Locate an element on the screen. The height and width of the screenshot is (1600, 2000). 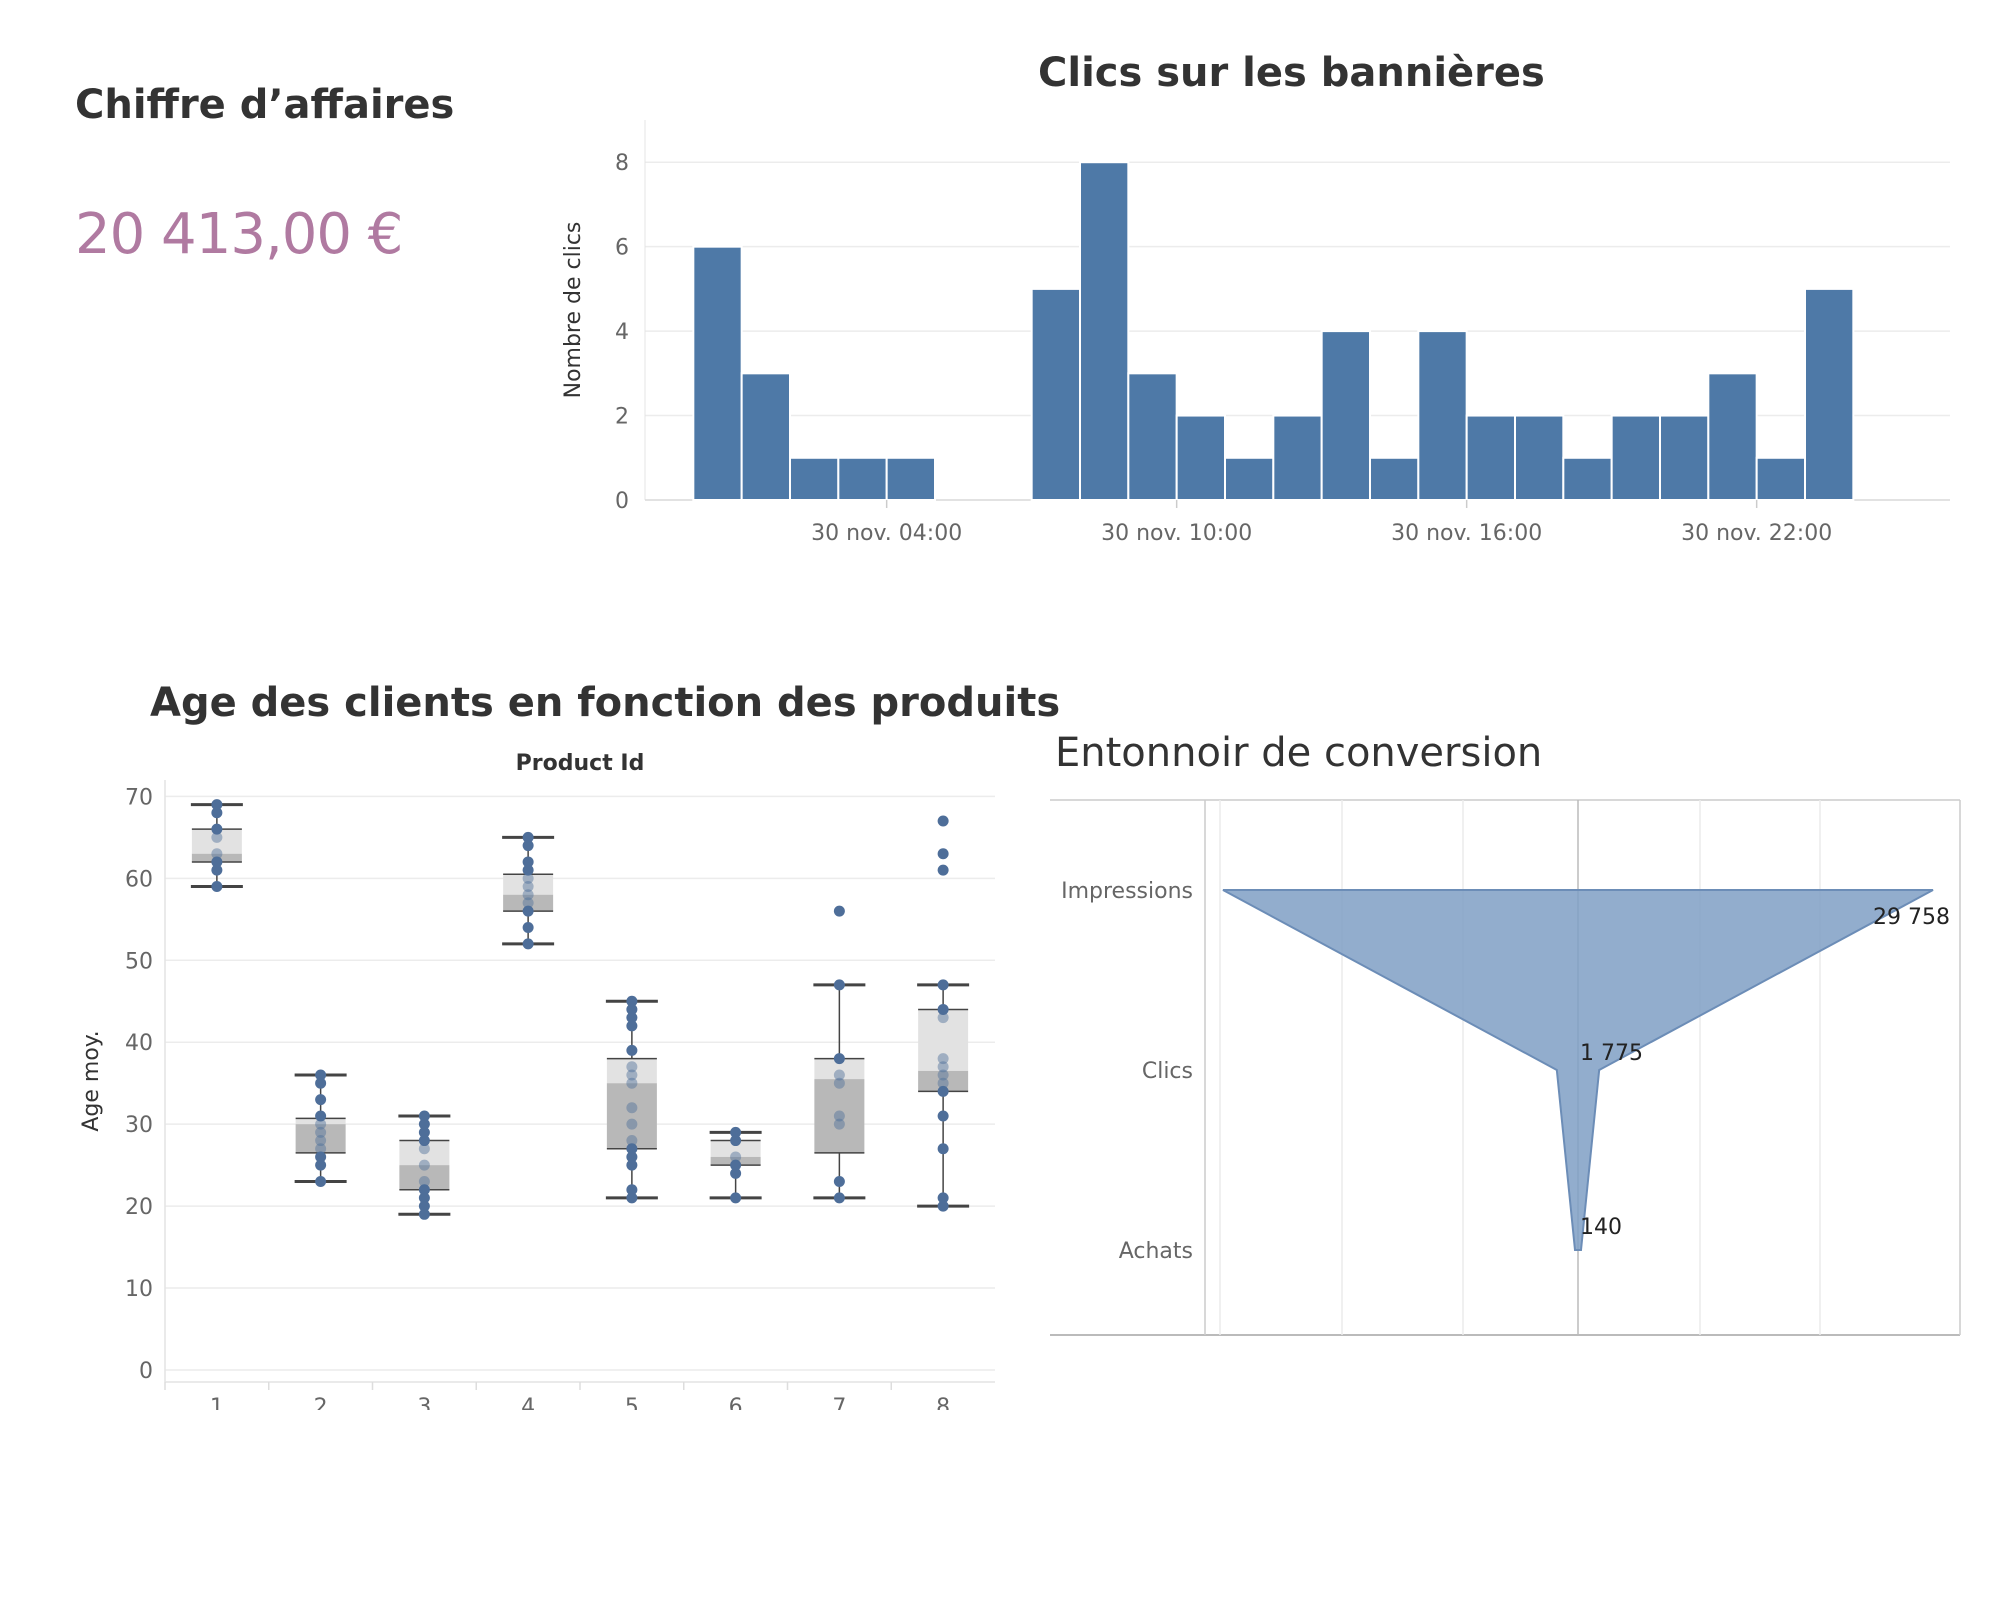
x-tick-label: 30 nov. 04:00 is located at coordinates (886, 533).